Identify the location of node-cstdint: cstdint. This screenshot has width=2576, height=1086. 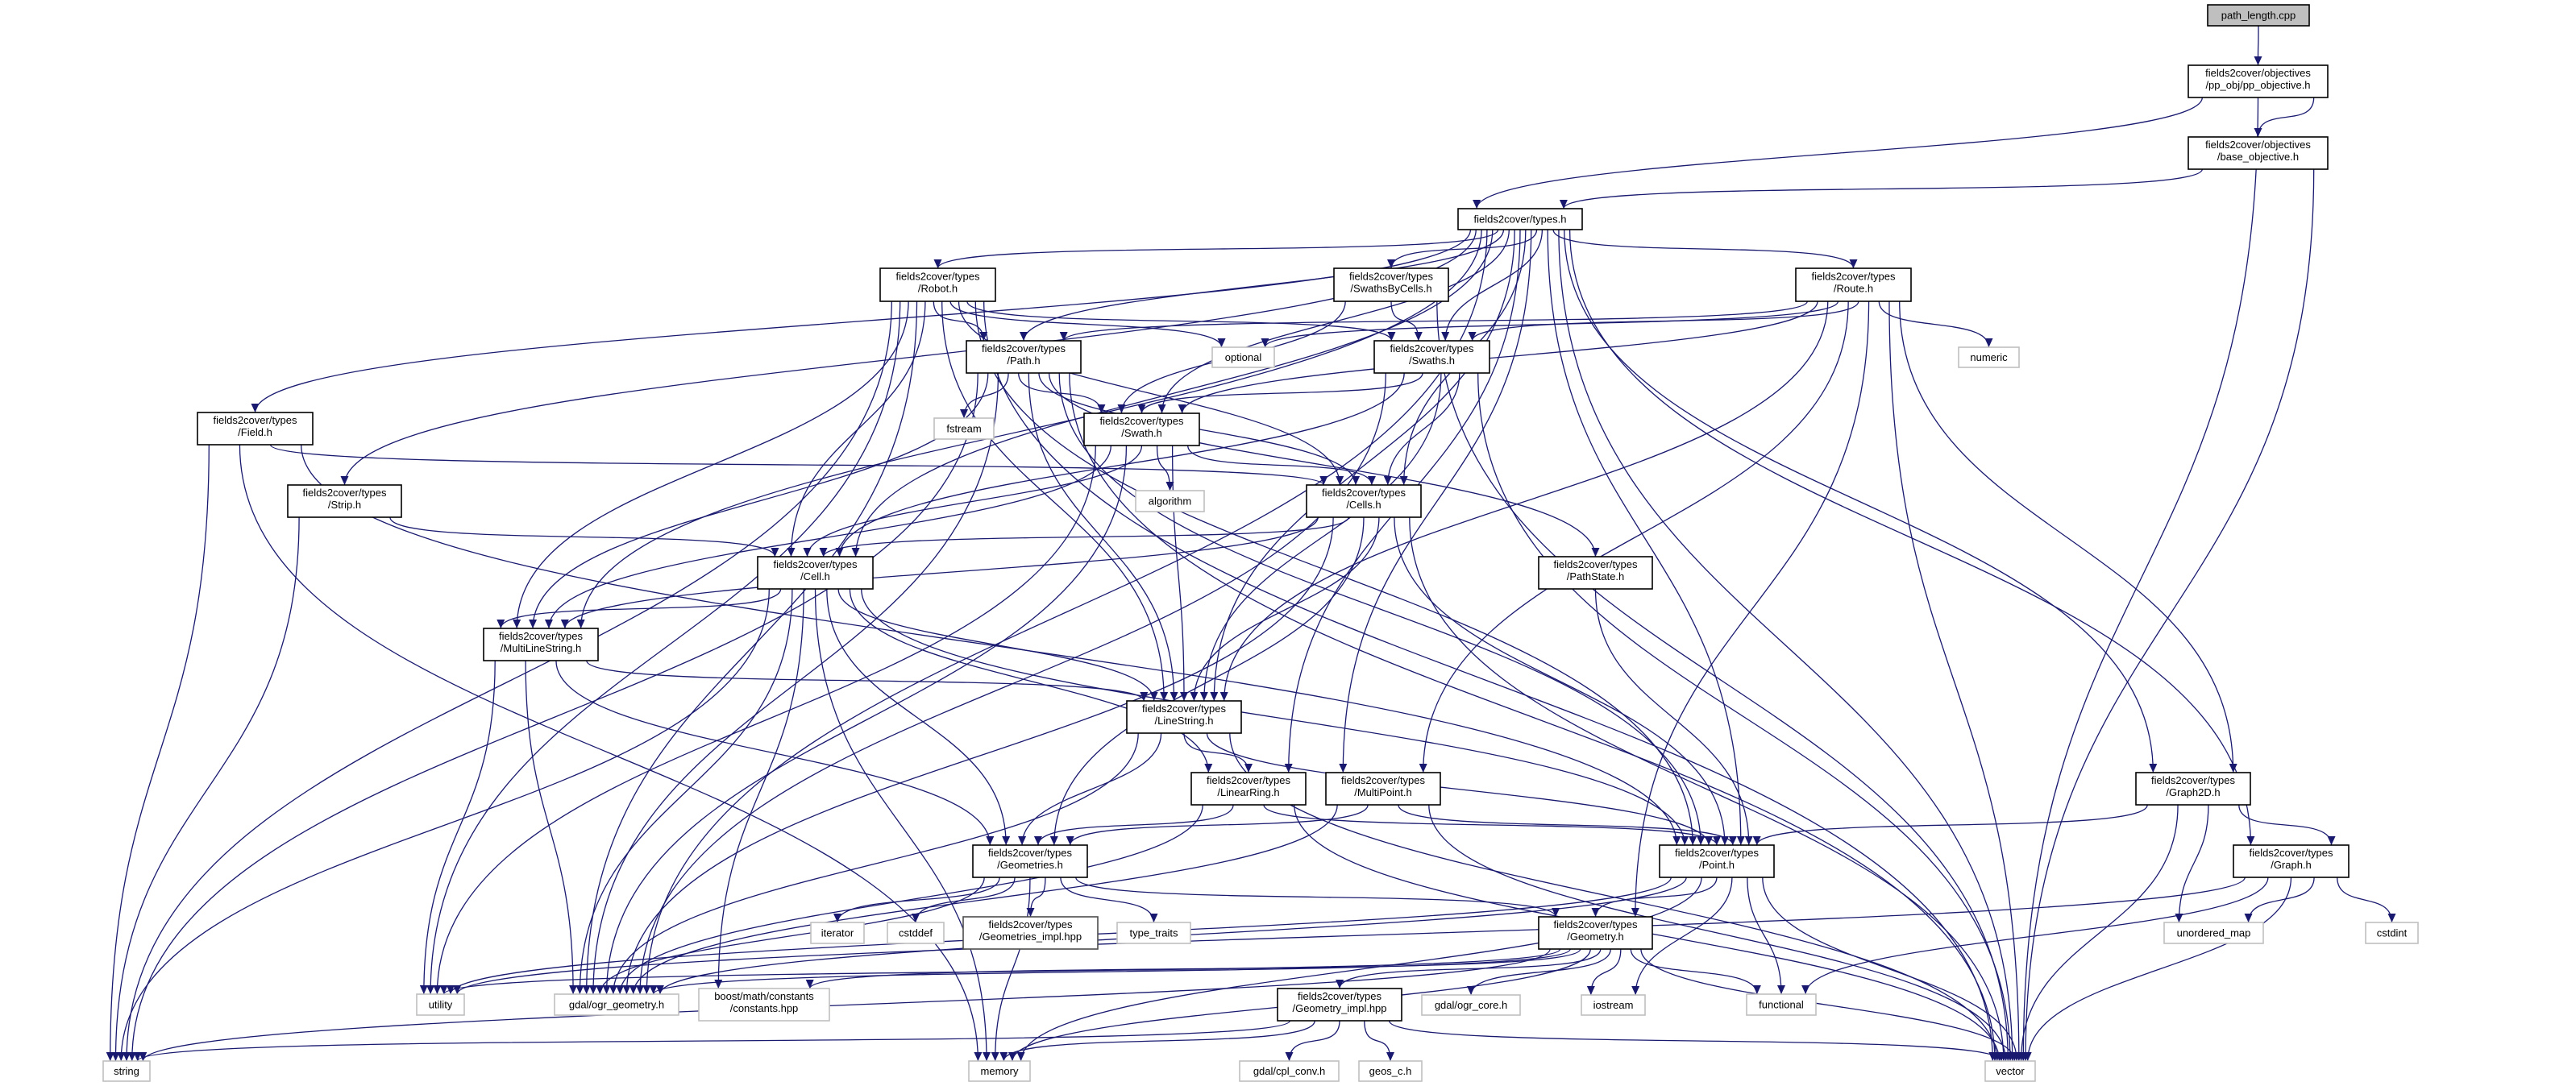
(2392, 933).